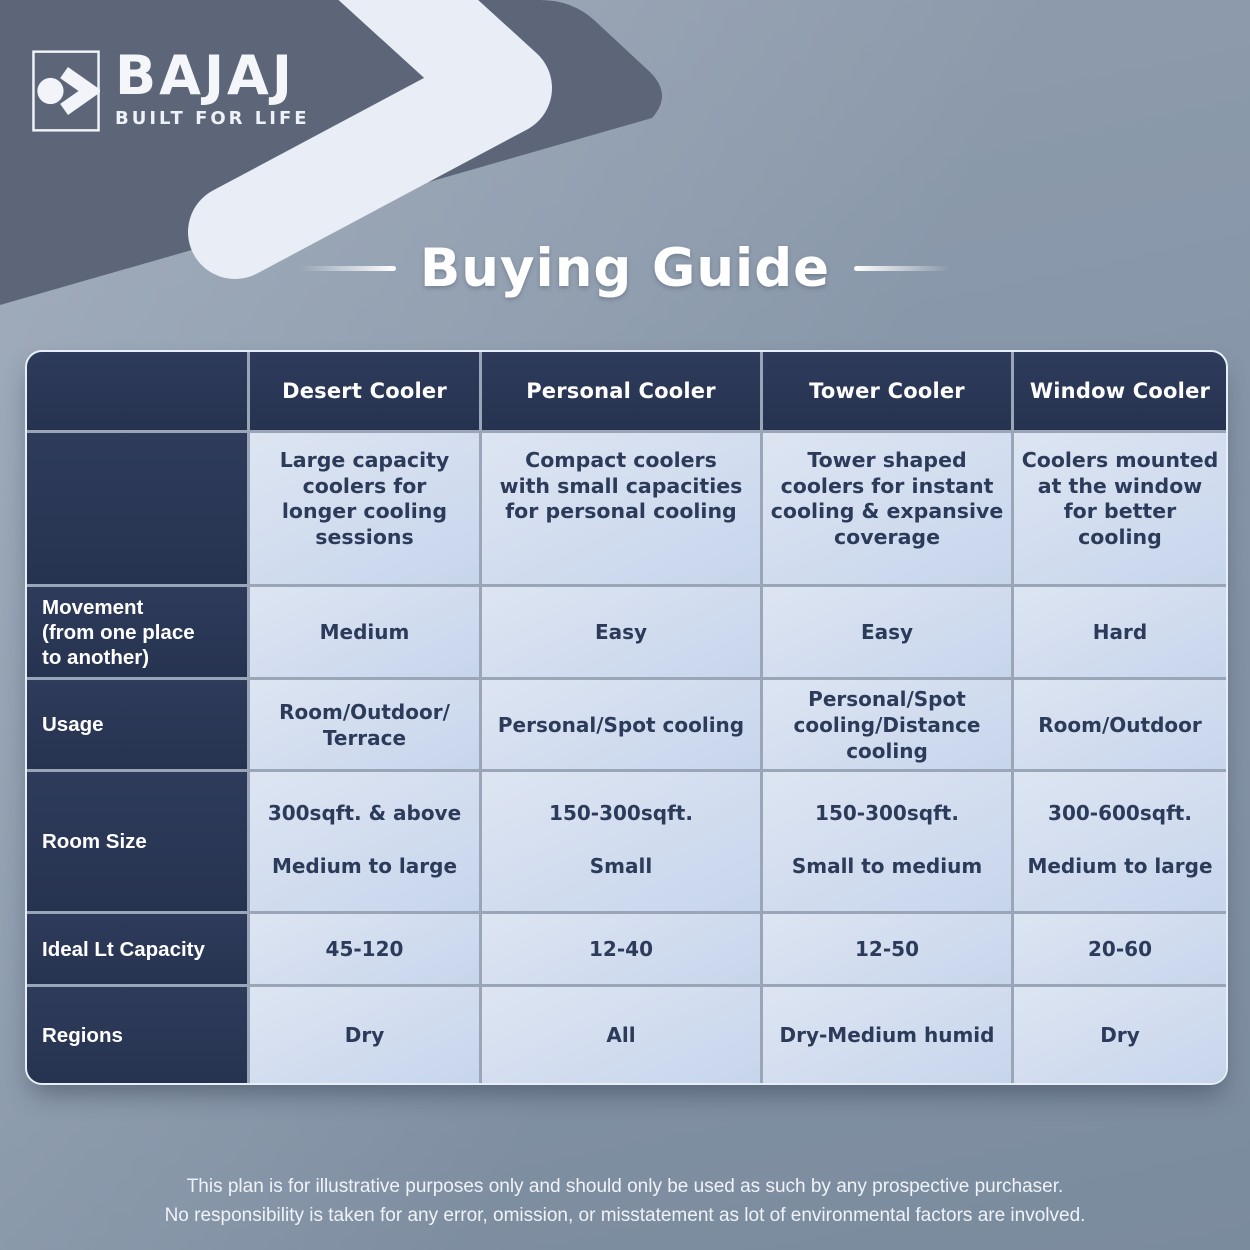 The height and width of the screenshot is (1250, 1250). What do you see at coordinates (364, 813) in the screenshot?
I see `room-size-sqft: 300sqft. & above` at bounding box center [364, 813].